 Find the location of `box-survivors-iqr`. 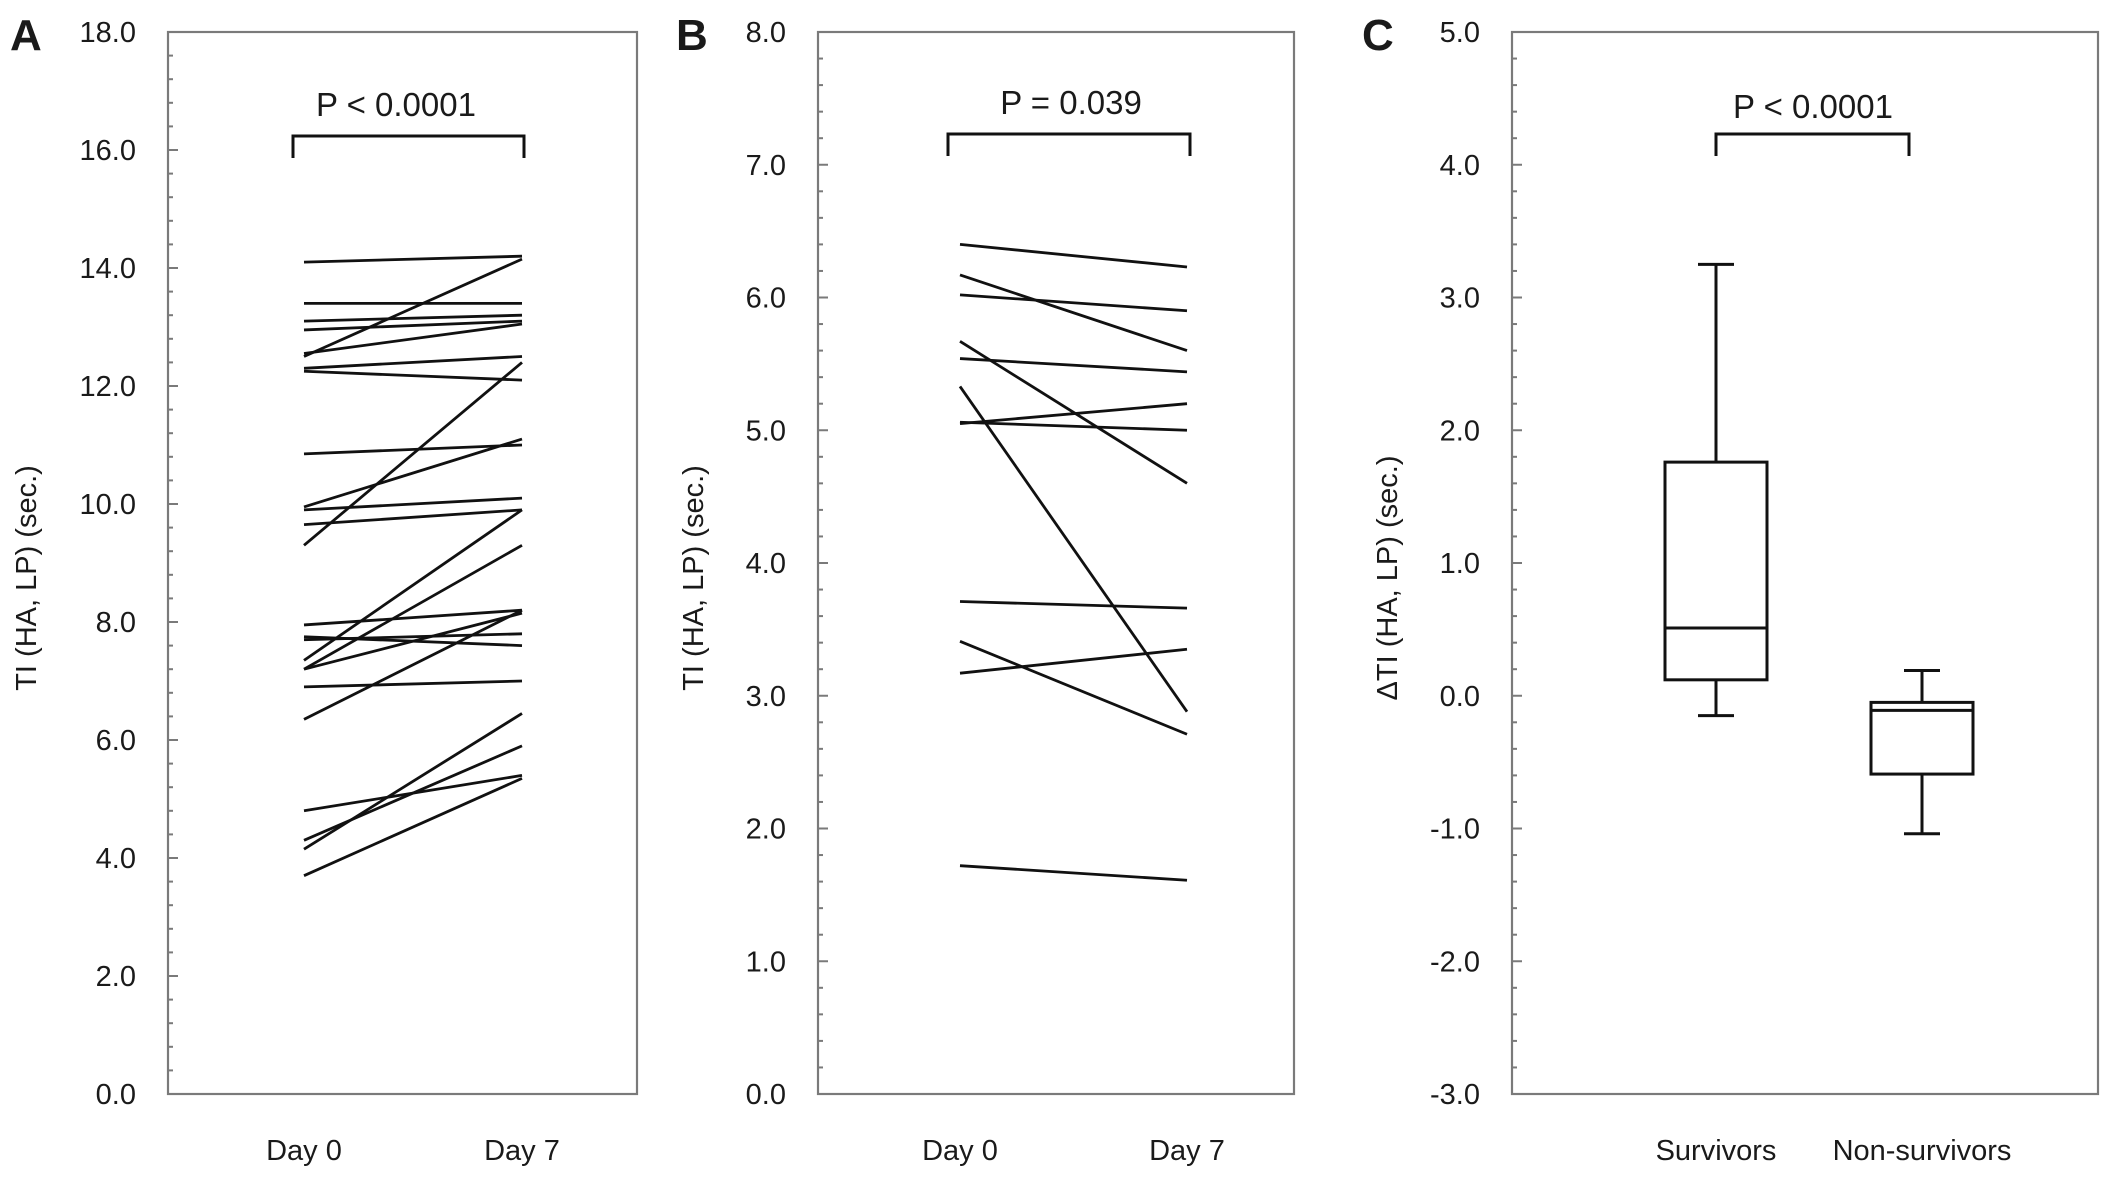

box-survivors-iqr is located at coordinates (1716, 571).